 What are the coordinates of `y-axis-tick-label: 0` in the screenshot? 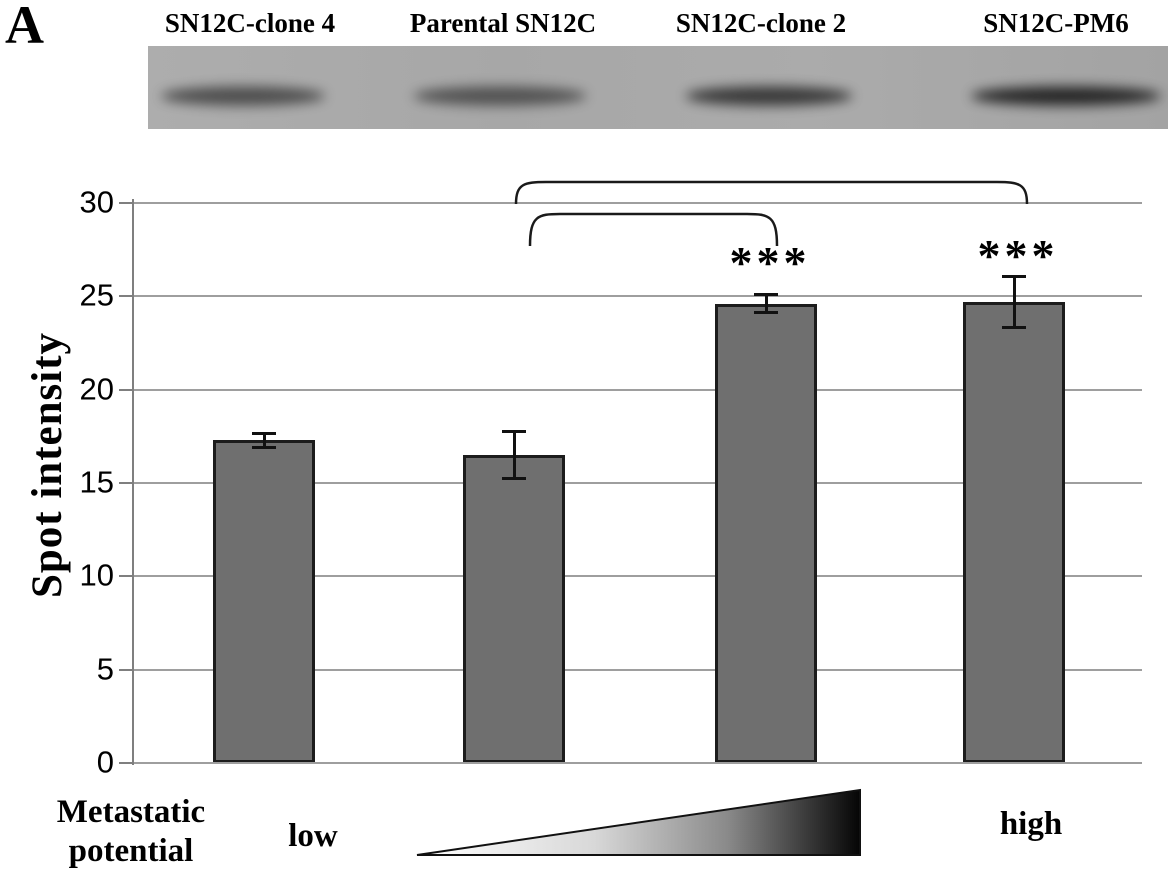 It's located at (105, 762).